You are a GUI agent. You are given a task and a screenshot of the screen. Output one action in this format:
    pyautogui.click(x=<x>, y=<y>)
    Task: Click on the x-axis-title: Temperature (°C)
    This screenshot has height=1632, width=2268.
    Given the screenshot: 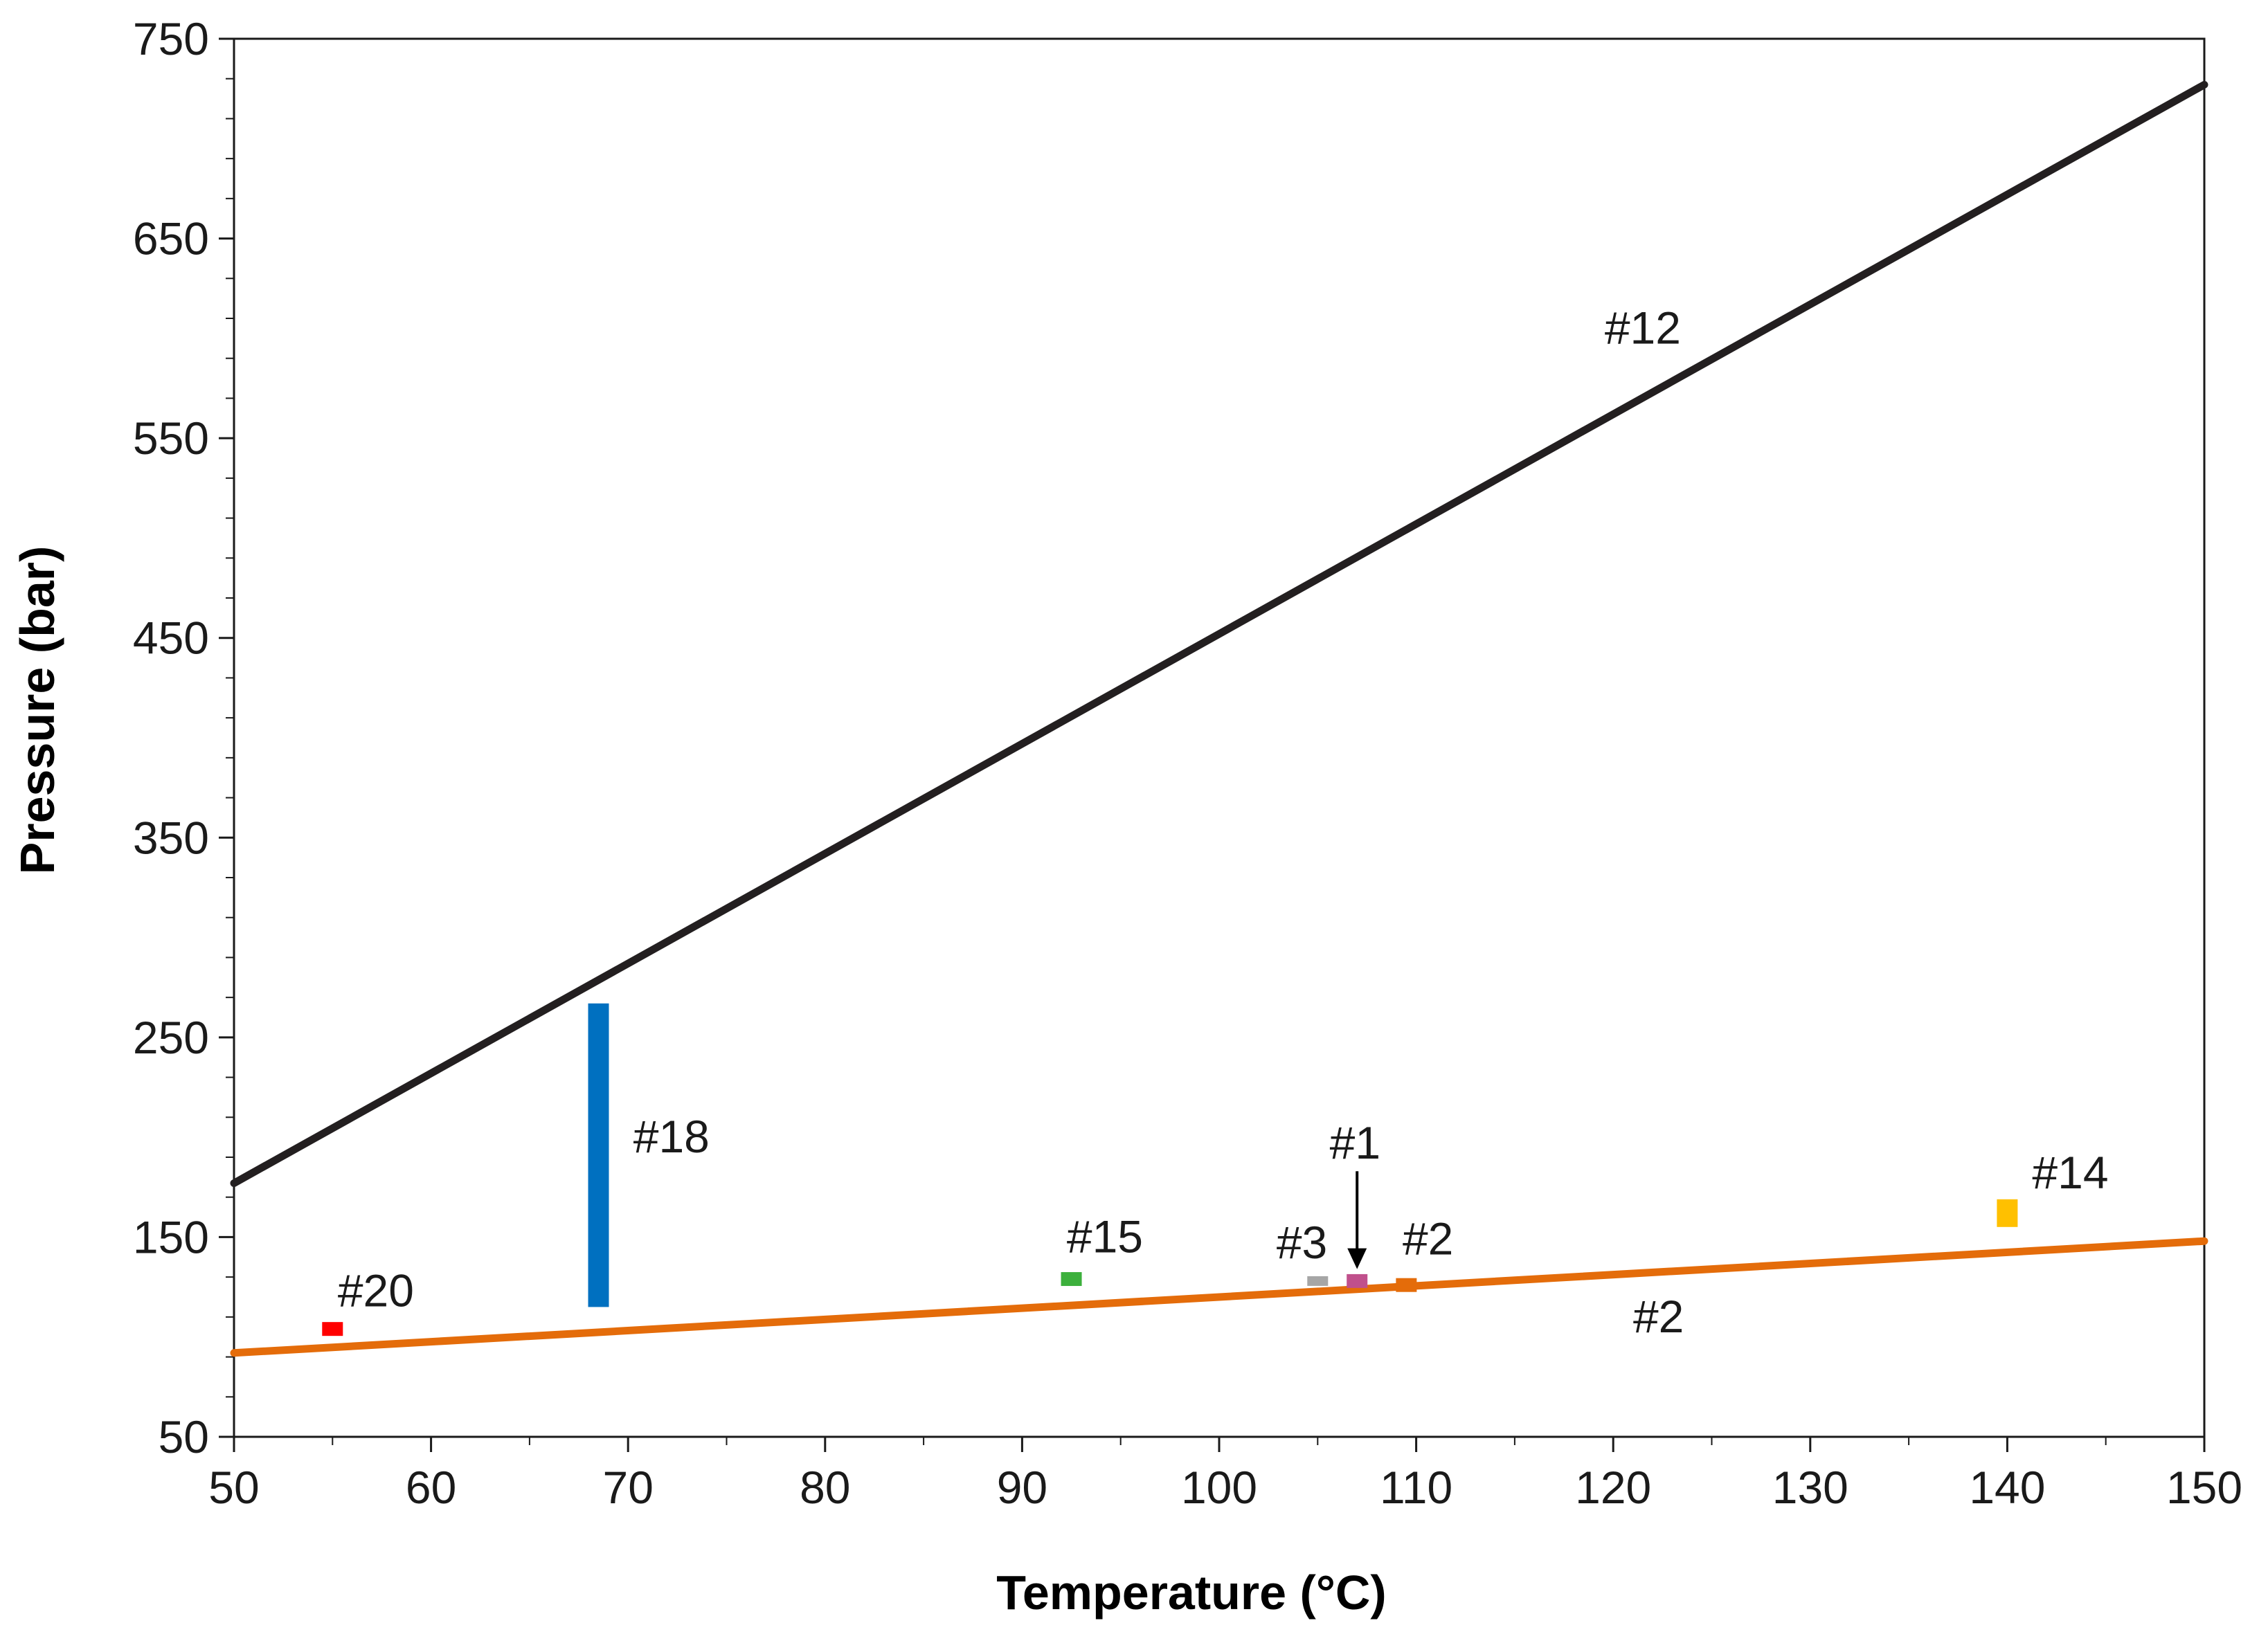 What is the action you would take?
    pyautogui.click(x=1191, y=1593)
    